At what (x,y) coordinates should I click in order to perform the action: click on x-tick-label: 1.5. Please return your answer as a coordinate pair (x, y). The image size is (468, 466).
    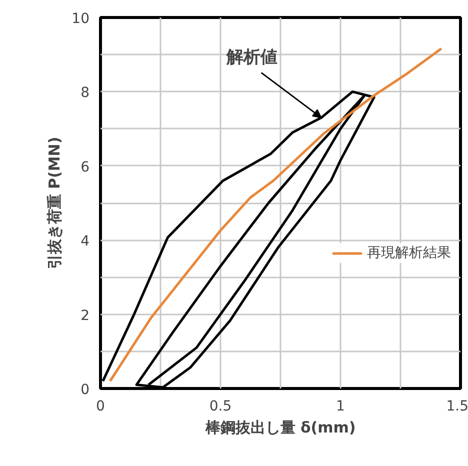
    Looking at the image, I should click on (457, 406).